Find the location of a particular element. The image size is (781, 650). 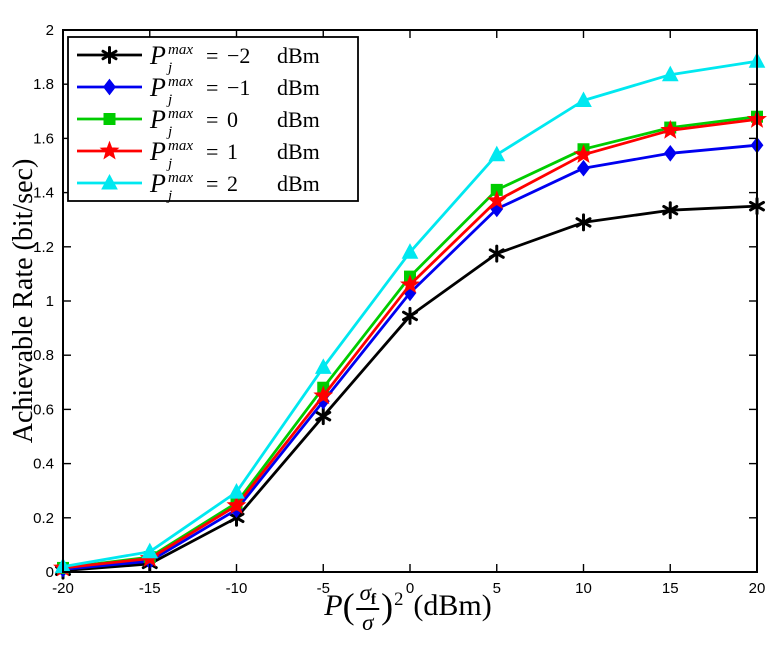

y-tick-label: 0.4 is located at coordinates (43, 464).